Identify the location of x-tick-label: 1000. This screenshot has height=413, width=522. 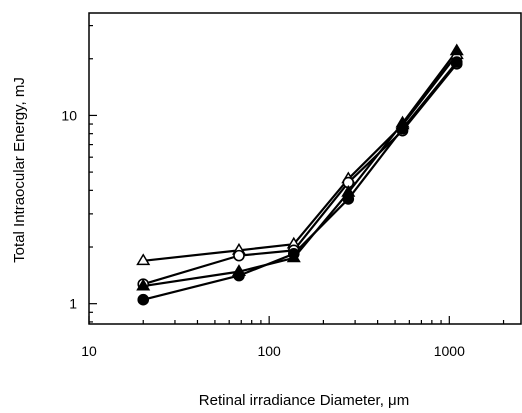
(449, 351).